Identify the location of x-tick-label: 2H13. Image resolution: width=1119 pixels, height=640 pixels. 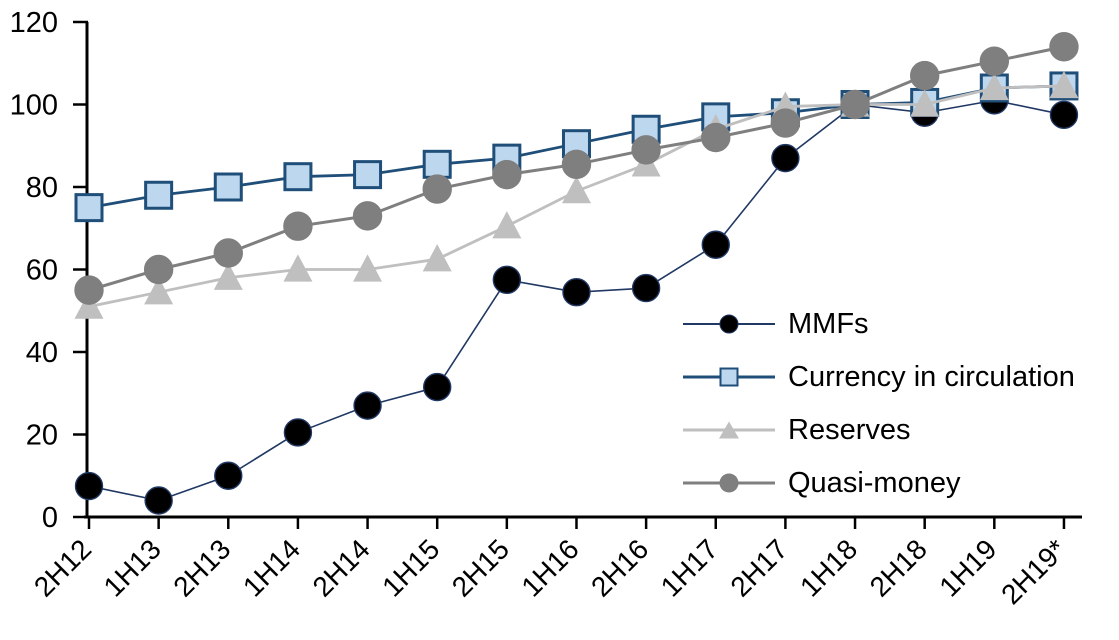
(201, 567).